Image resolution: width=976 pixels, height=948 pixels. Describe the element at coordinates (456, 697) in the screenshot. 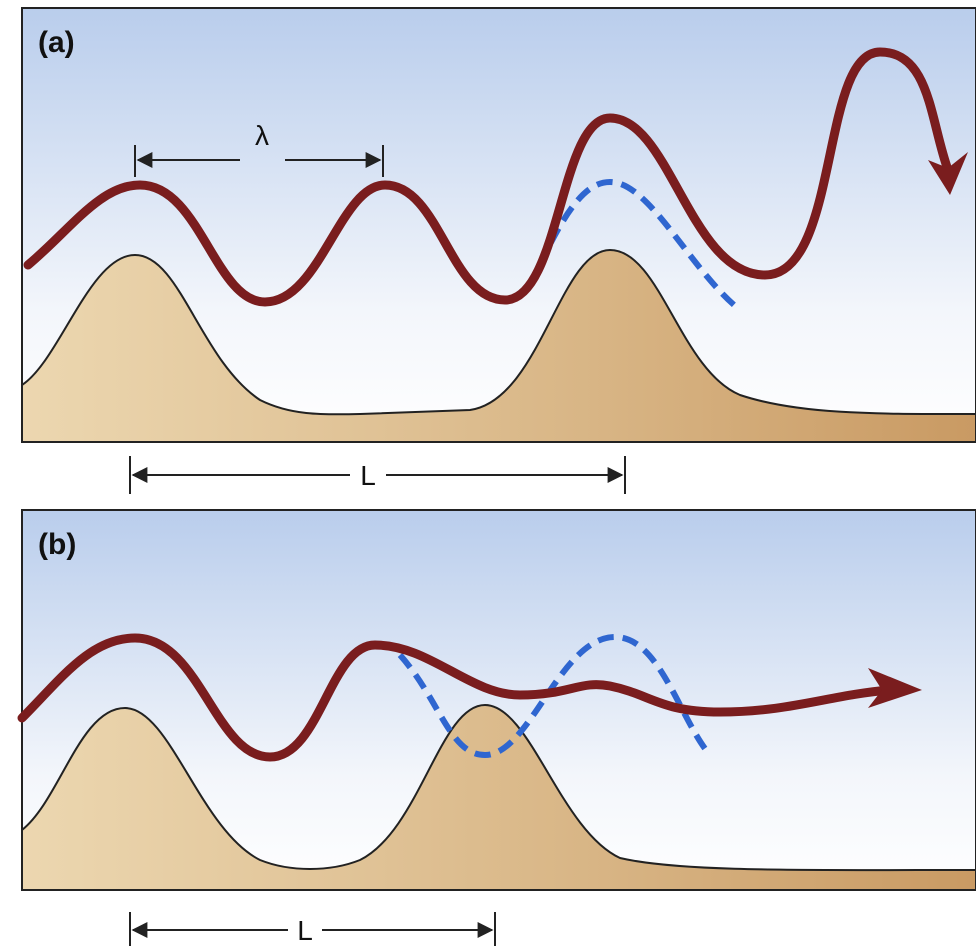

I see `airflow-line` at that location.